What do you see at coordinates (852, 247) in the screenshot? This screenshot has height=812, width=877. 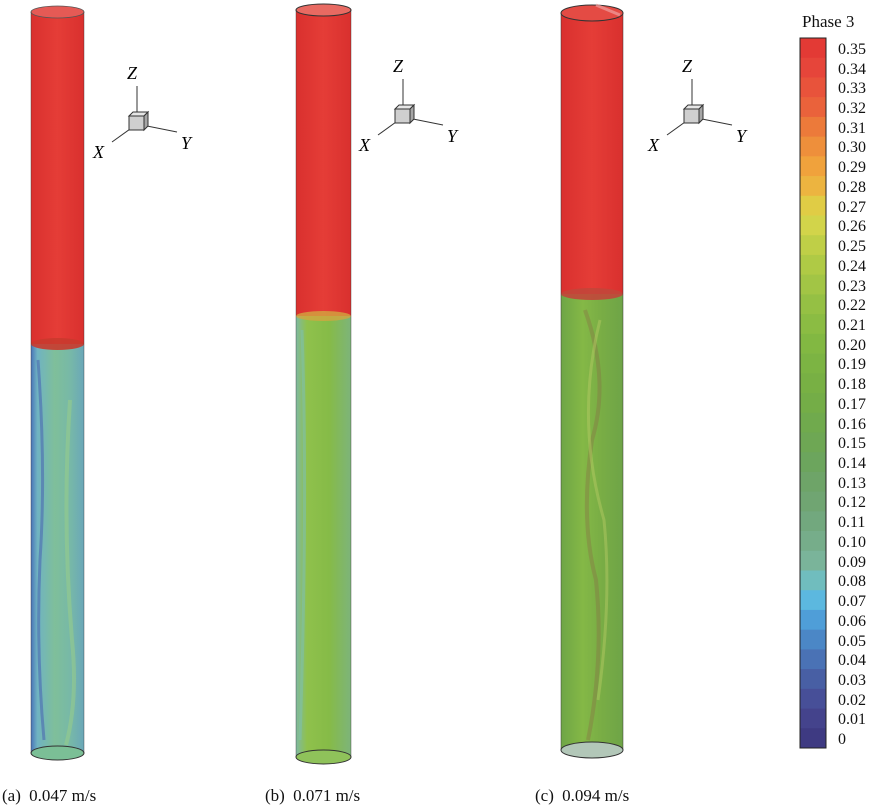 I see `legend-tick-label: 0.25` at bounding box center [852, 247].